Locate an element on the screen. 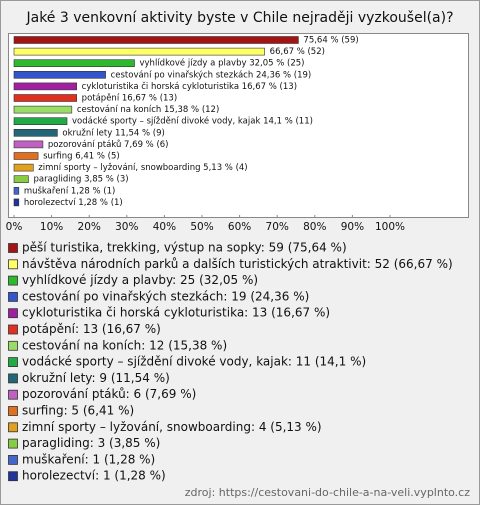 Image resolution: width=480 pixels, height=505 pixels. bar-label: okružní lety 11,54 % (9) is located at coordinates (113, 133).